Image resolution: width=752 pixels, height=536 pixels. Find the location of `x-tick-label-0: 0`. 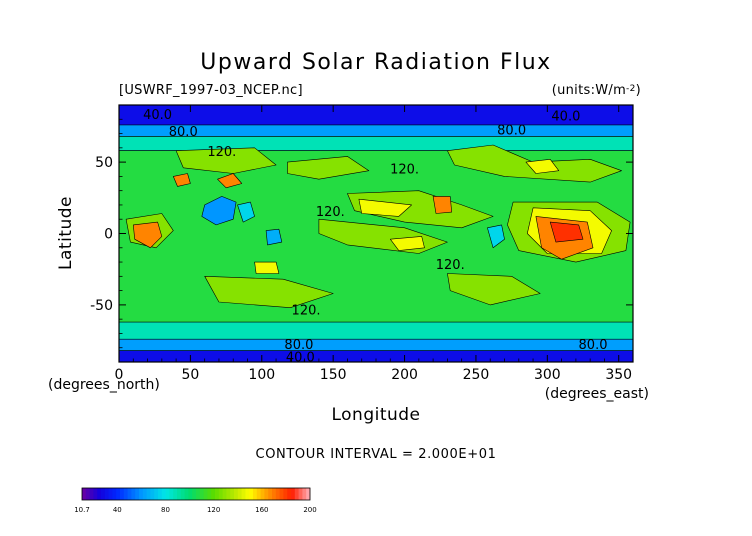

x-tick-label-0: 0 is located at coordinates (119, 375).